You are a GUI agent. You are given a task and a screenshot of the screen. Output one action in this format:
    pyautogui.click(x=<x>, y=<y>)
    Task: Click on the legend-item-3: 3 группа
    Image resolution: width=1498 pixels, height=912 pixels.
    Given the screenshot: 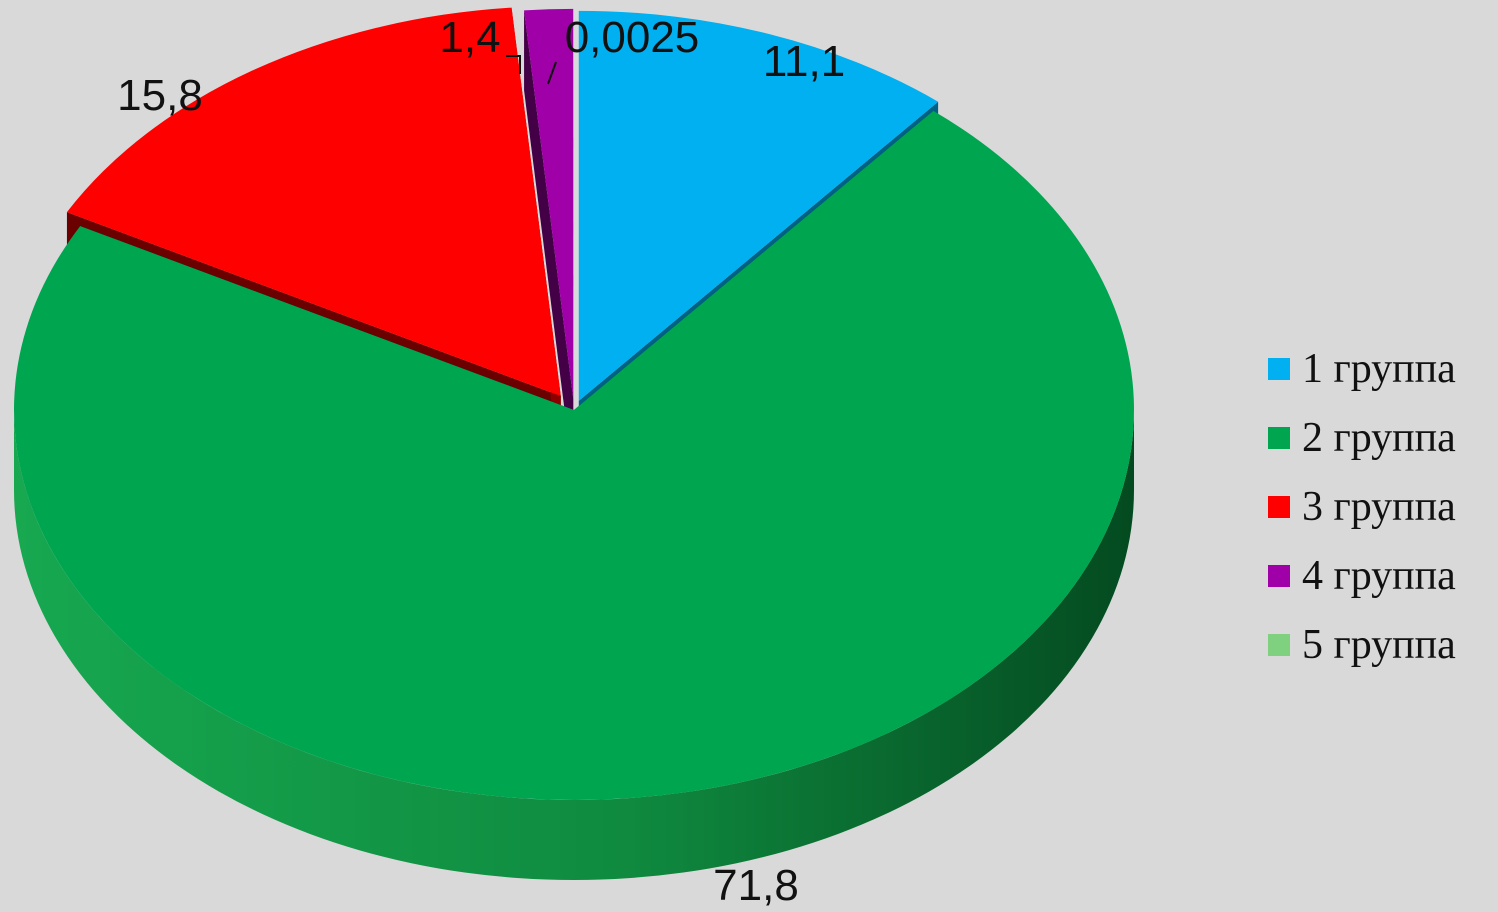 What is the action you would take?
    pyautogui.click(x=1381, y=506)
    